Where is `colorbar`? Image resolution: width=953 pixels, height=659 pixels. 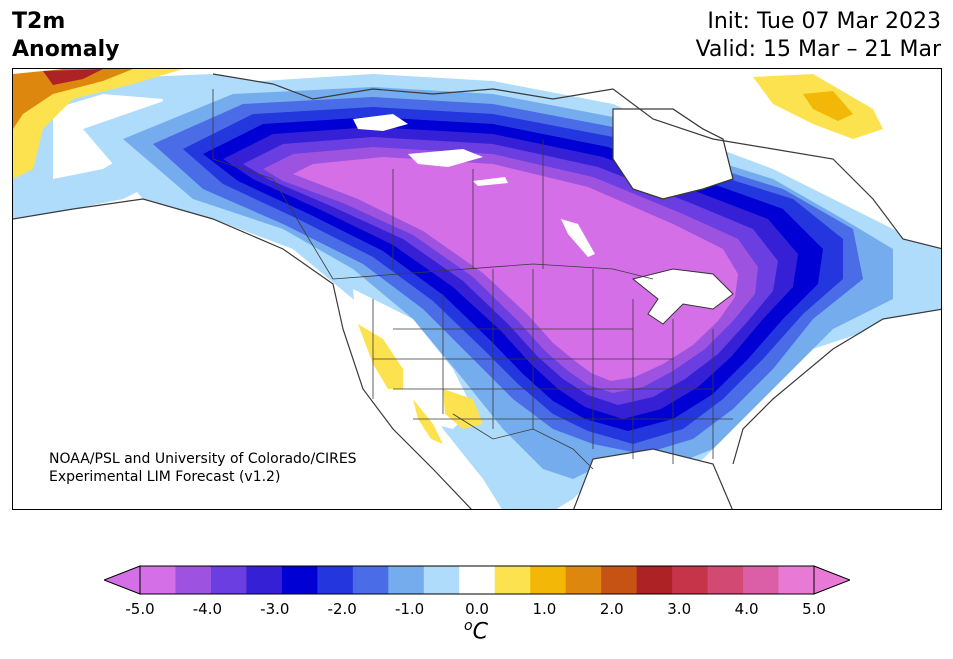
colorbar is located at coordinates (477, 580).